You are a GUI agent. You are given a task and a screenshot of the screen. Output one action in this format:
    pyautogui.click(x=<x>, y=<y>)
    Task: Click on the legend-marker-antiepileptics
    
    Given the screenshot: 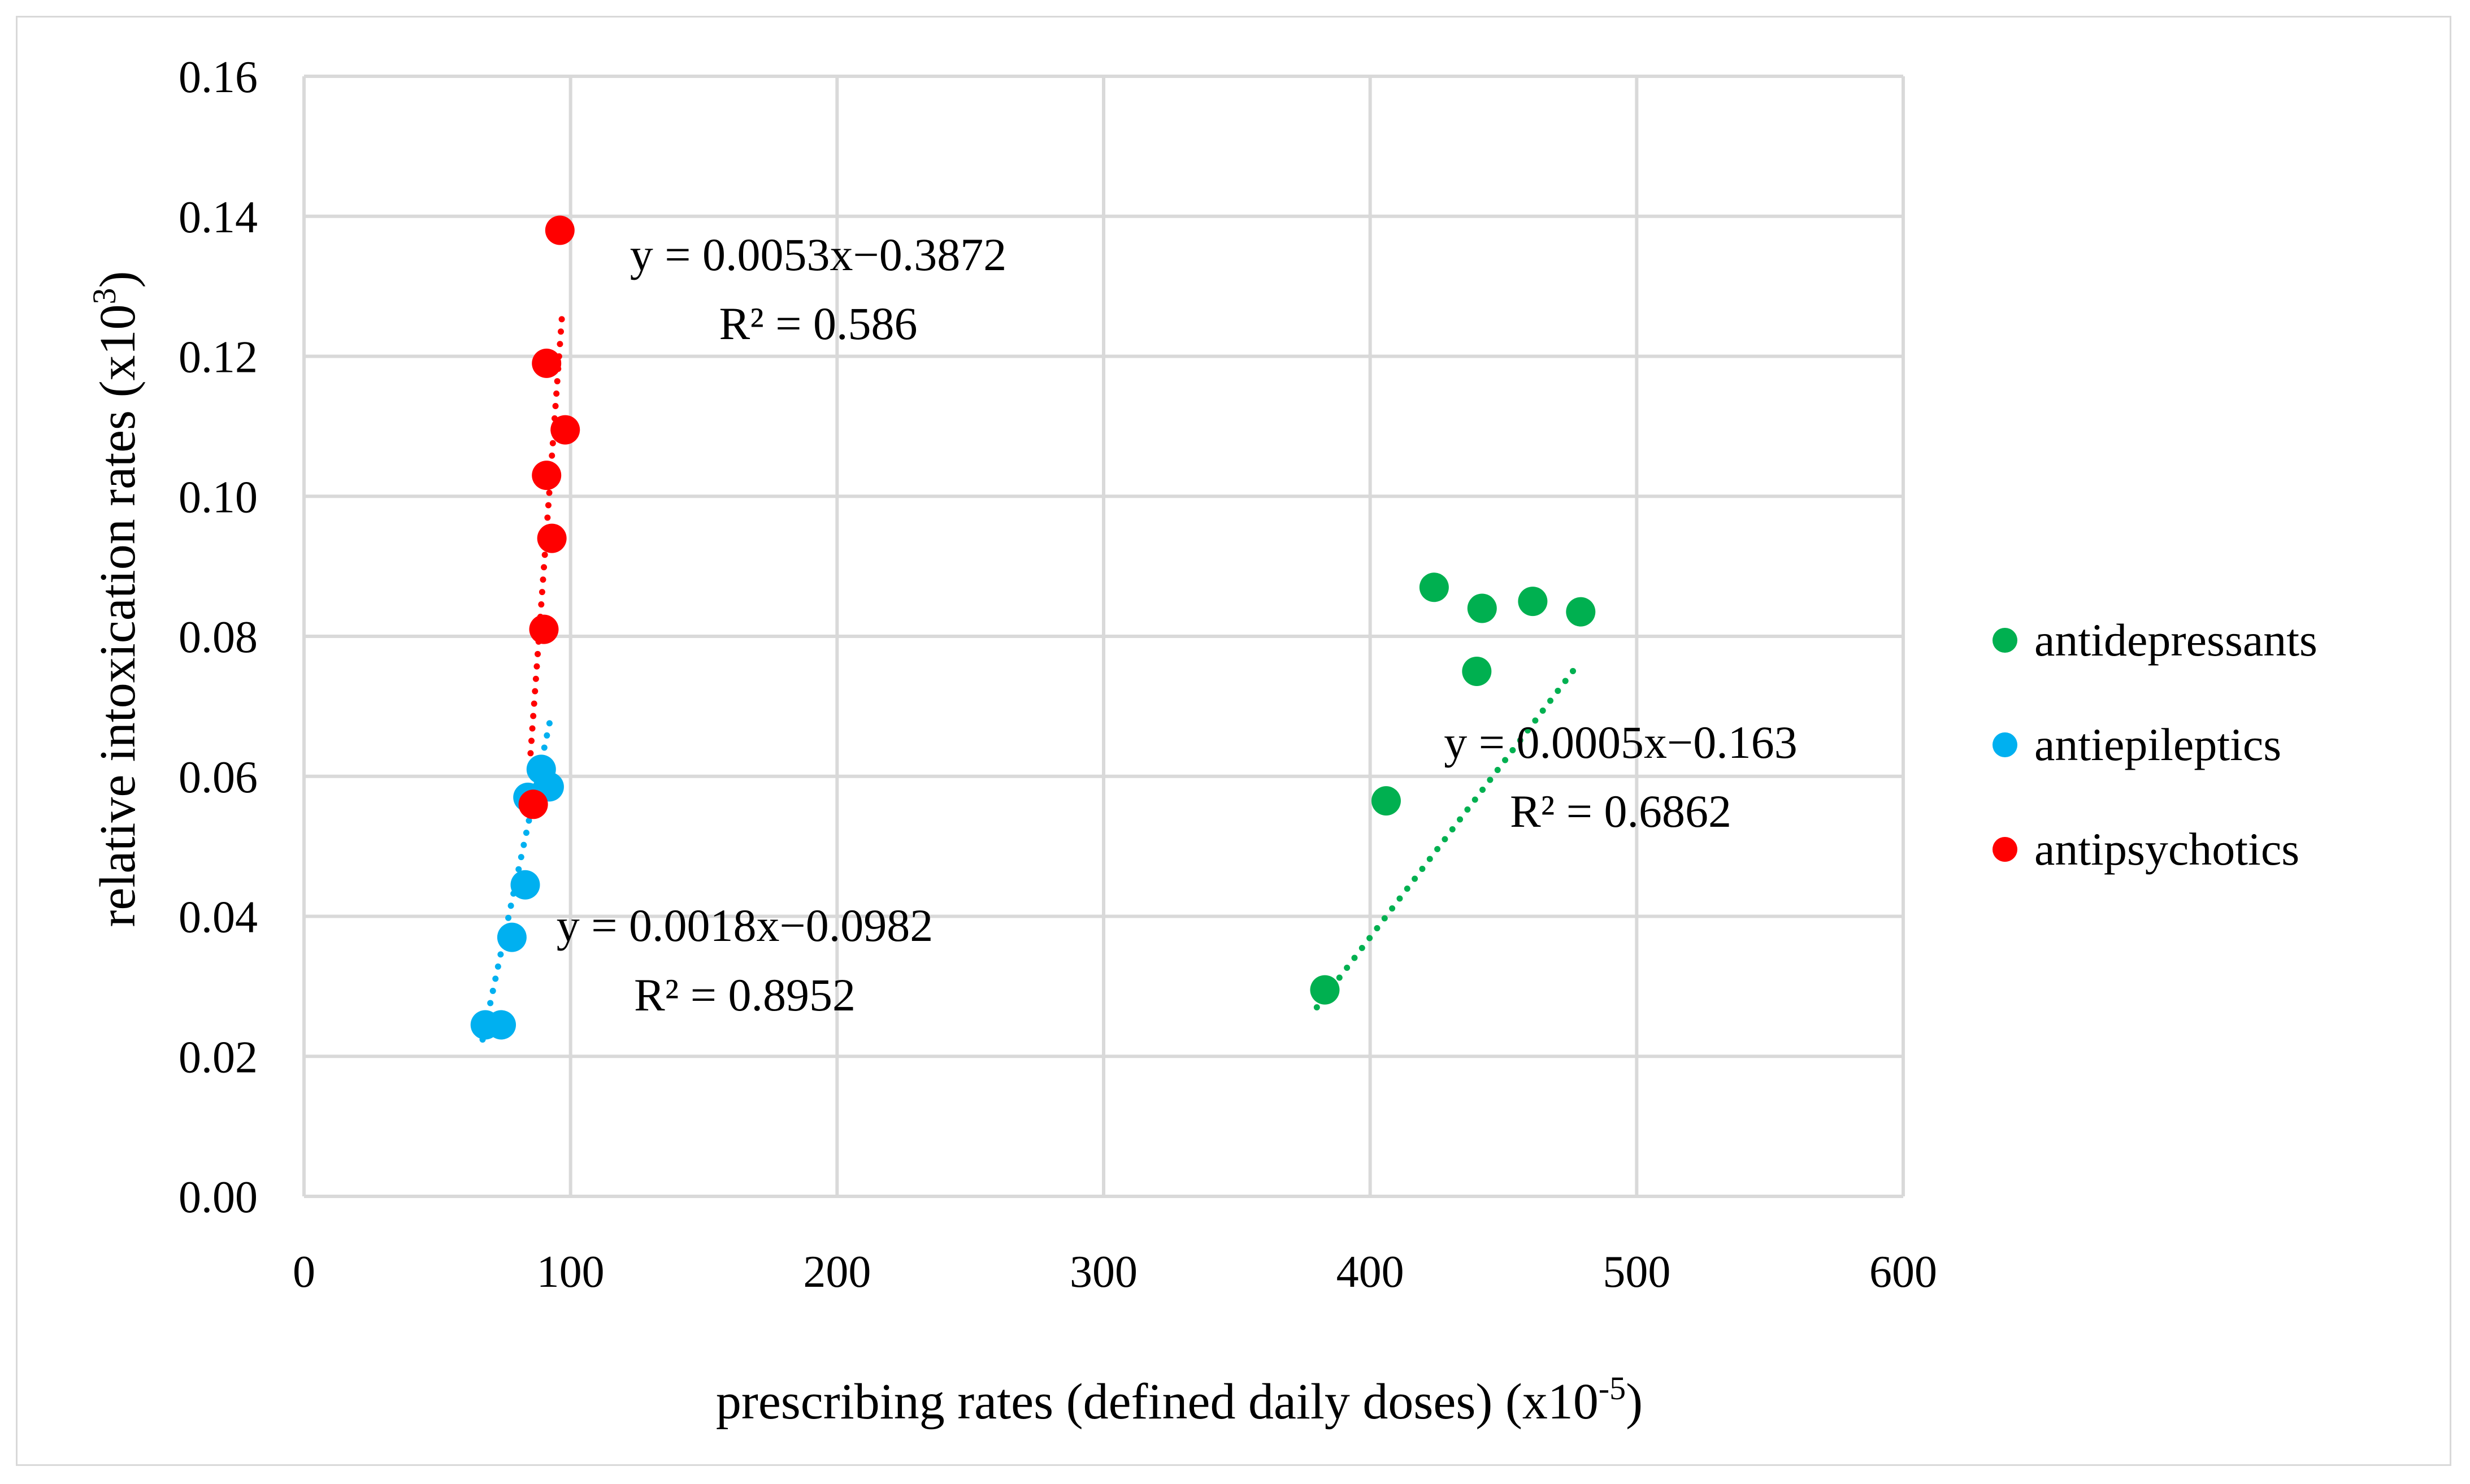 What is the action you would take?
    pyautogui.click(x=2005, y=745)
    